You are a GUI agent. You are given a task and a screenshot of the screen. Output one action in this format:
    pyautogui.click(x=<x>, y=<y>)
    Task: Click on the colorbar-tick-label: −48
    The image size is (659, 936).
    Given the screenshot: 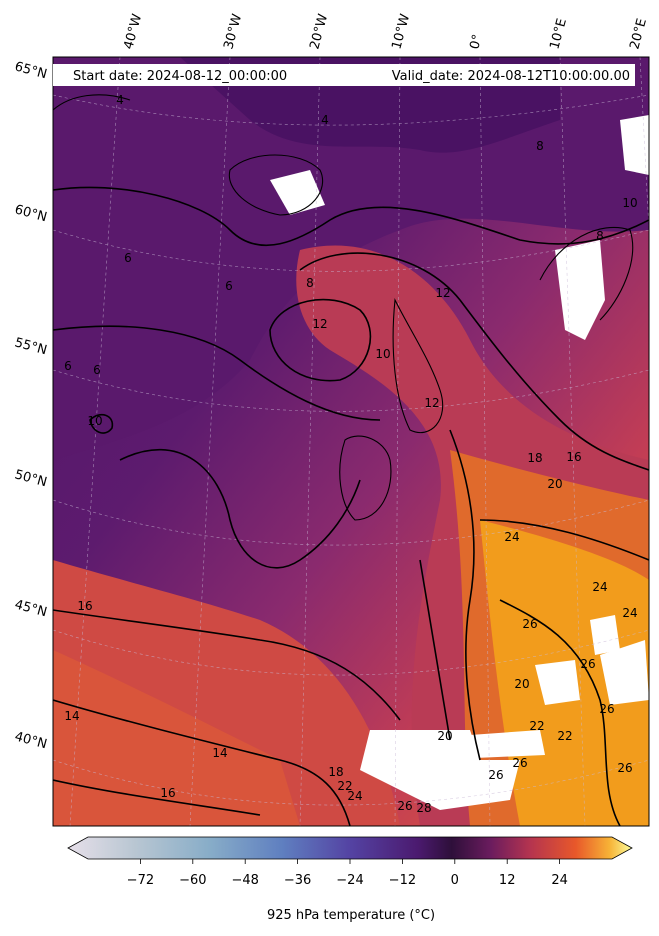 What is the action you would take?
    pyautogui.click(x=244, y=880)
    